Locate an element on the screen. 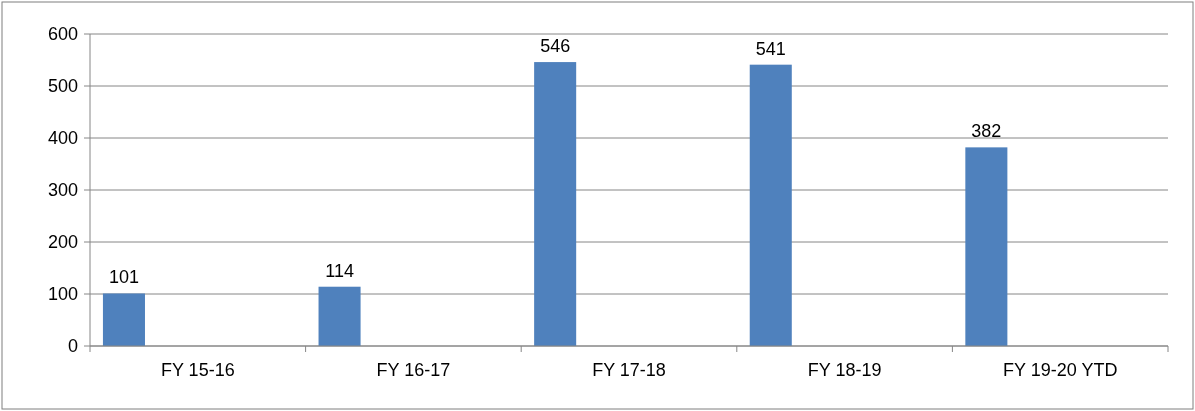 This screenshot has height=411, width=1195. y-tick-label: 0 is located at coordinates (72, 346).